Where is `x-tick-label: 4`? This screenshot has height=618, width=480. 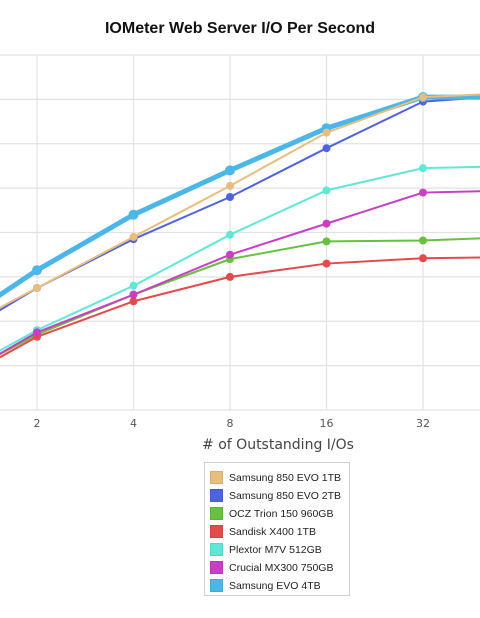
x-tick-label: 4 is located at coordinates (133, 423).